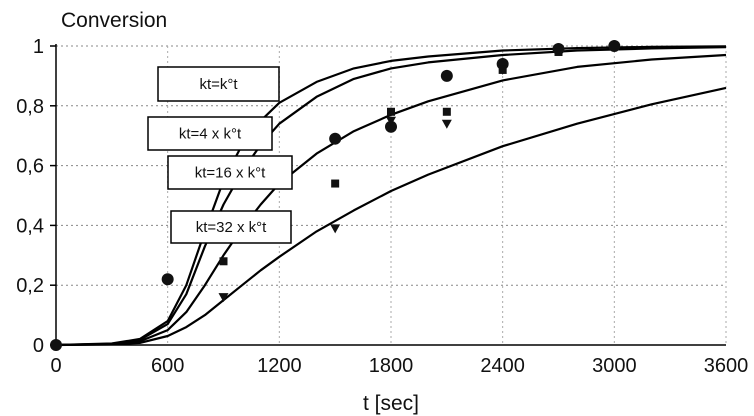  What do you see at coordinates (114, 20) in the screenshot?
I see `y-axis-label: Conversion` at bounding box center [114, 20].